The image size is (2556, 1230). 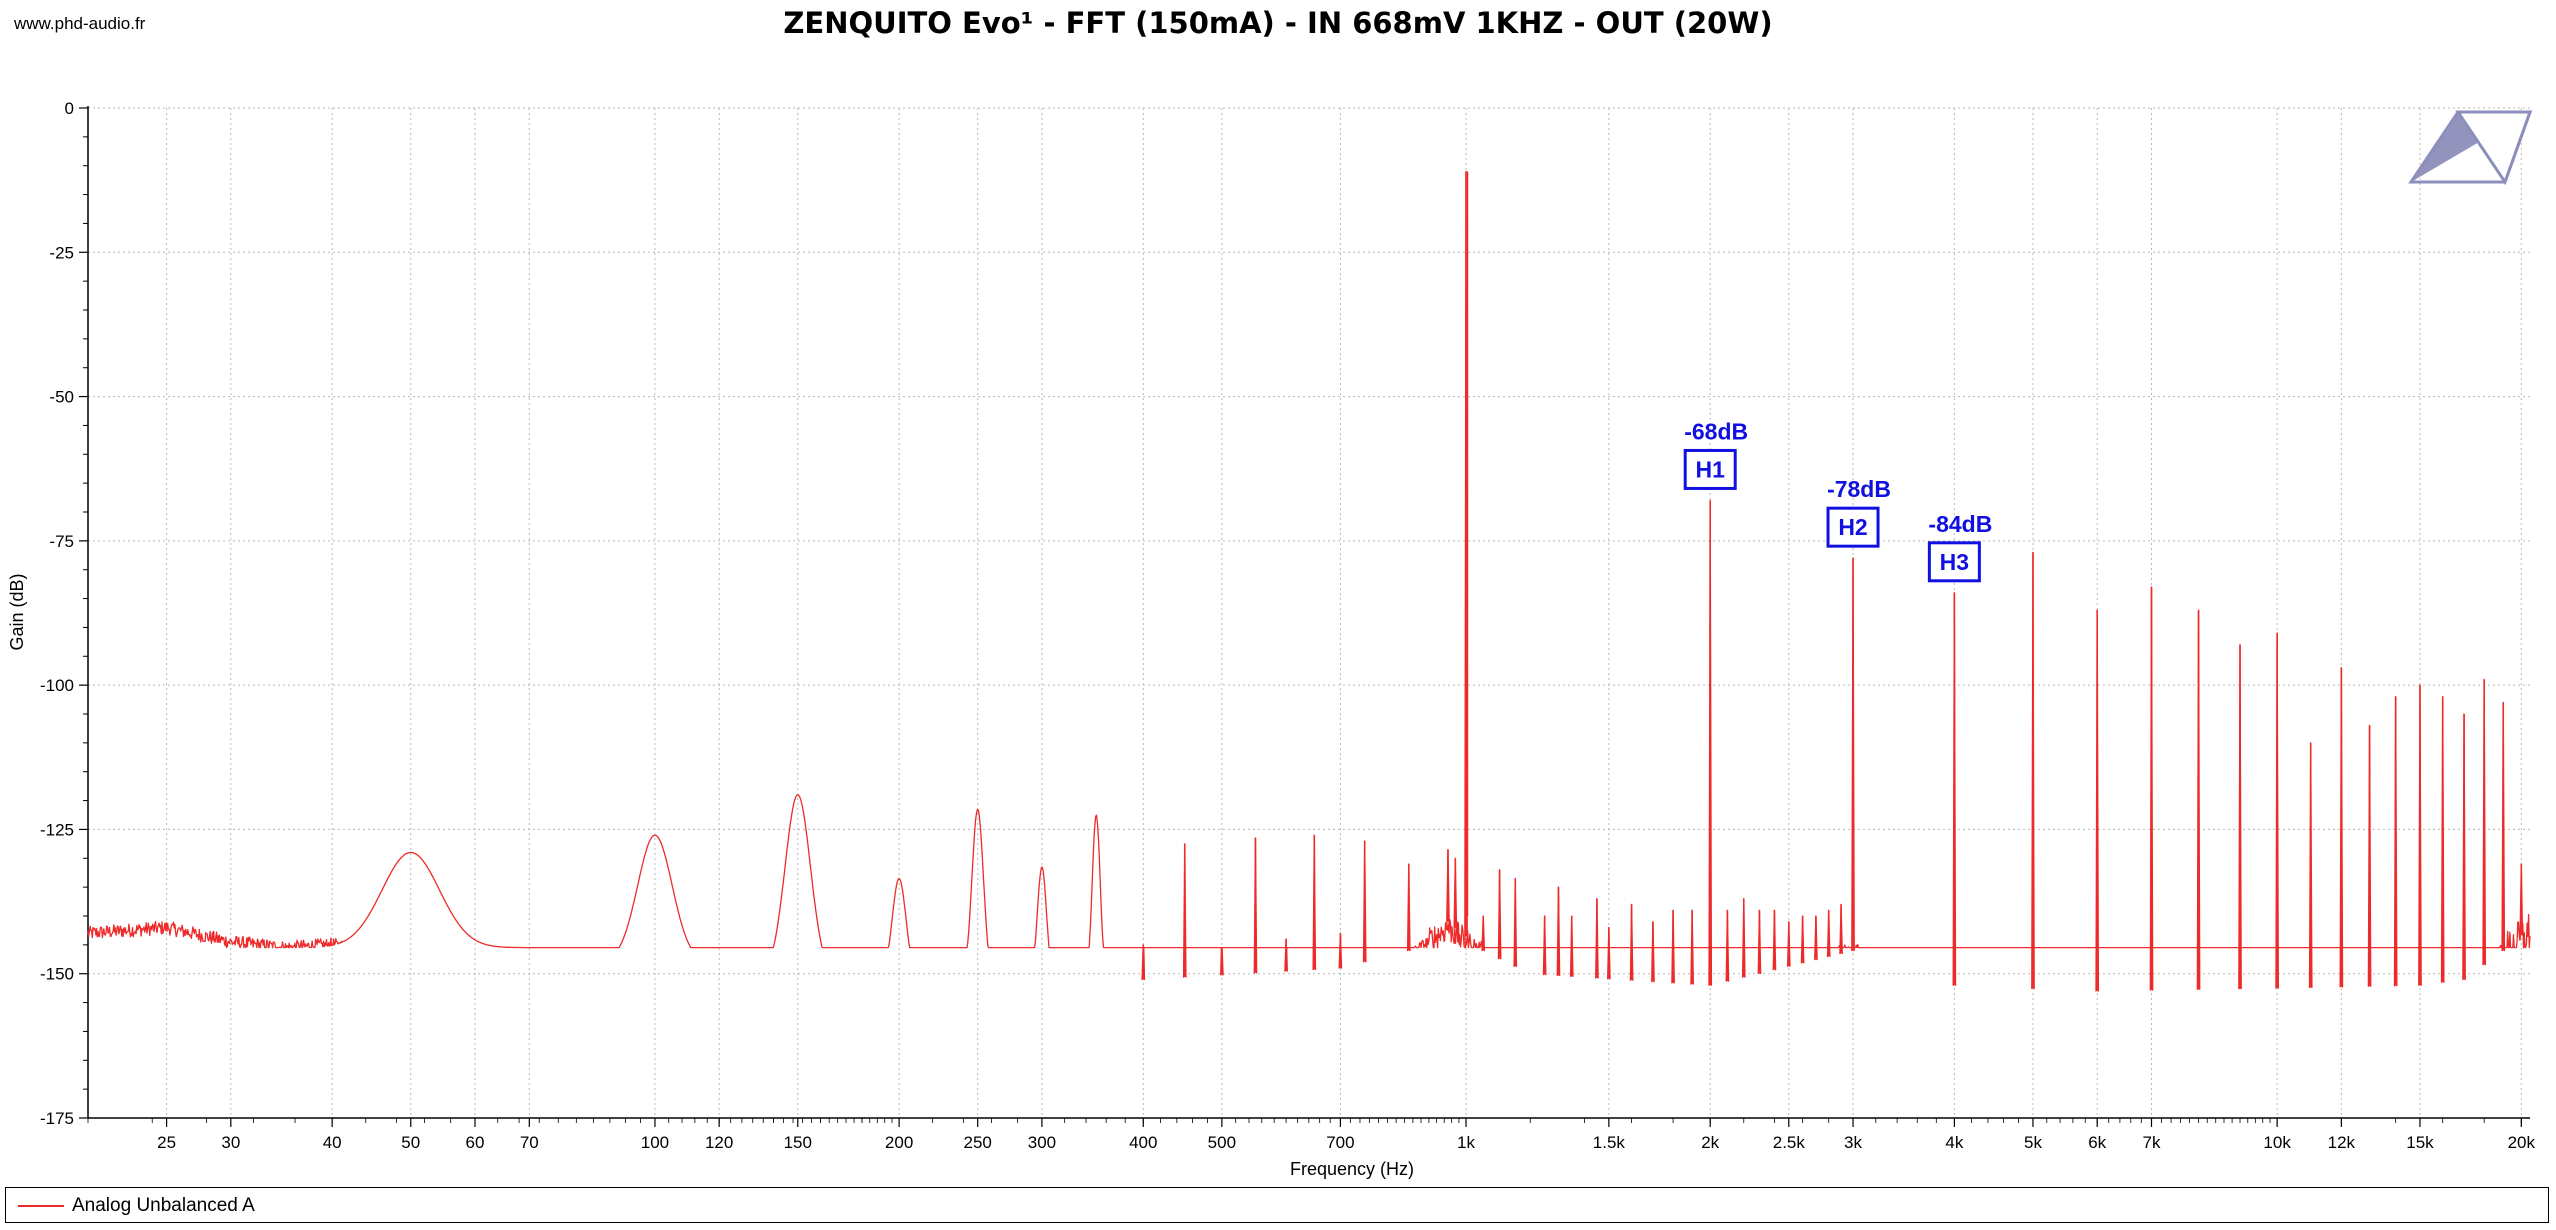 What do you see at coordinates (798, 1142) in the screenshot?
I see `x-tick-label: 150` at bounding box center [798, 1142].